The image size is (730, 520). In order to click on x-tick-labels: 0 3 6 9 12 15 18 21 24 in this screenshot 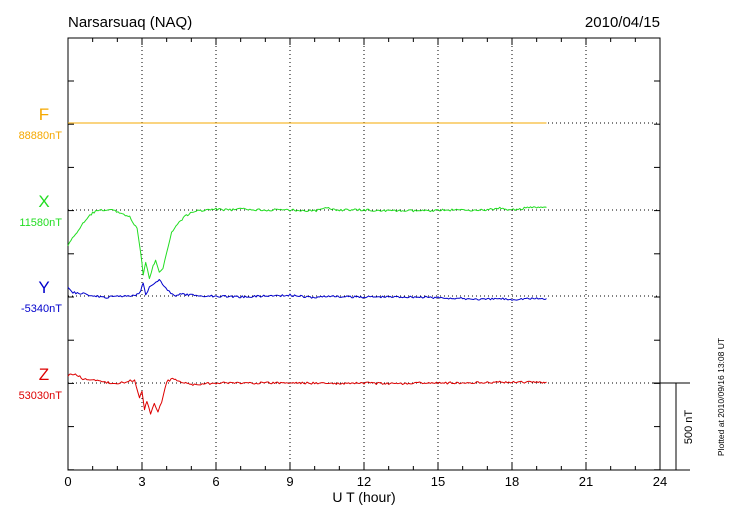, I will do `click(365, 481)`.